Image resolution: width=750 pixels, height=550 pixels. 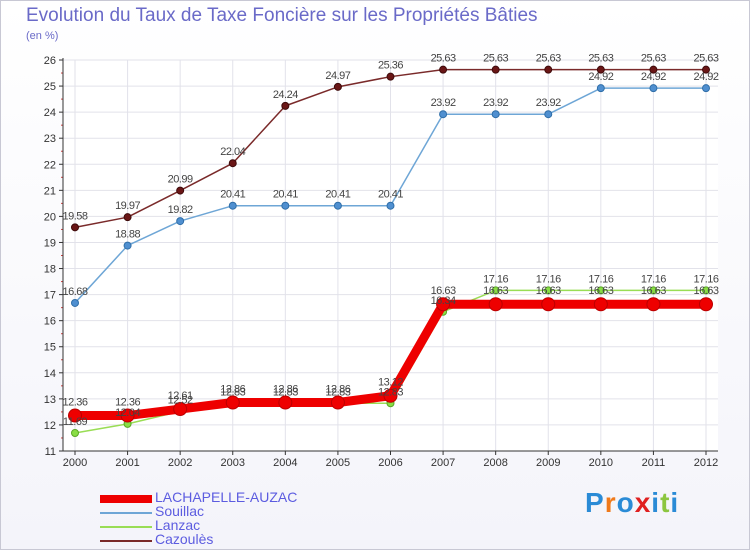 I want to click on data-label: 12.61, so click(x=180, y=396).